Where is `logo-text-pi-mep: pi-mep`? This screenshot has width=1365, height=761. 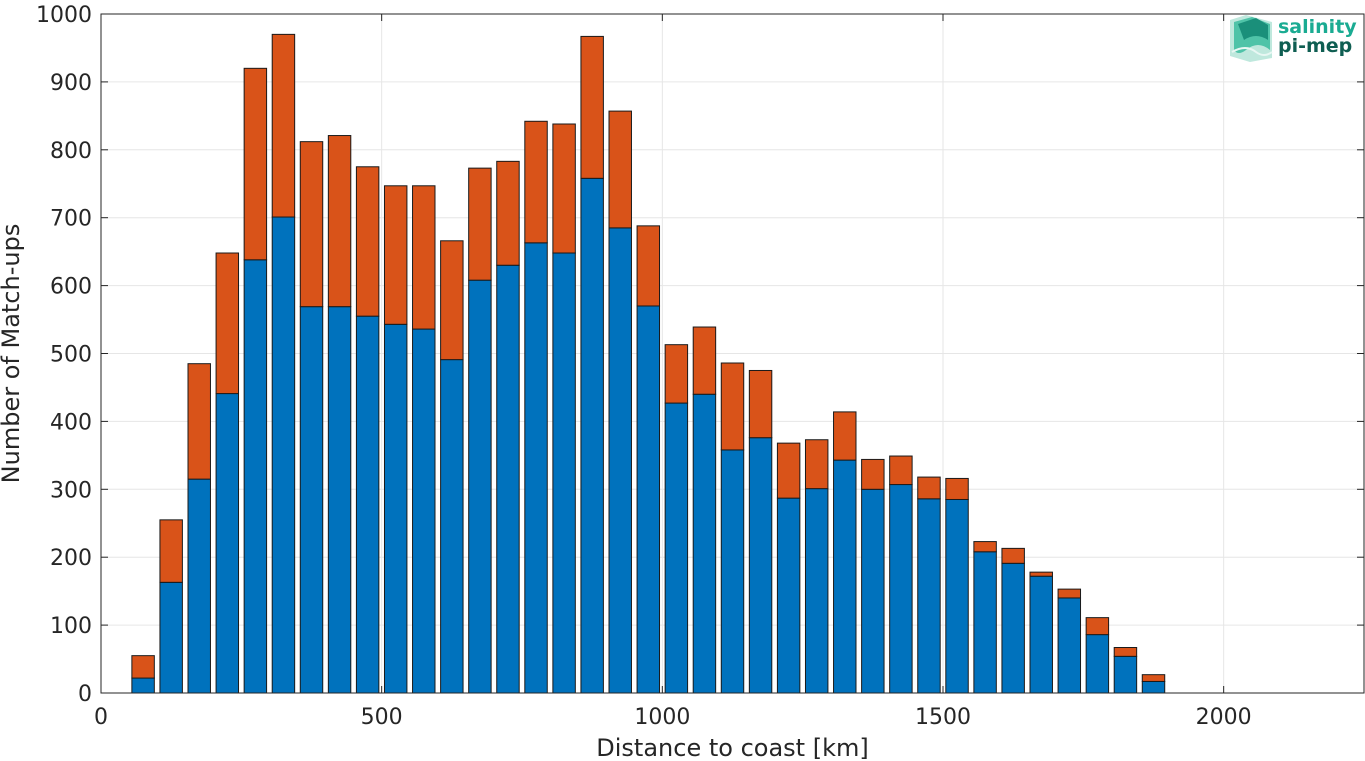 logo-text-pi-mep: pi-mep is located at coordinates (1315, 46).